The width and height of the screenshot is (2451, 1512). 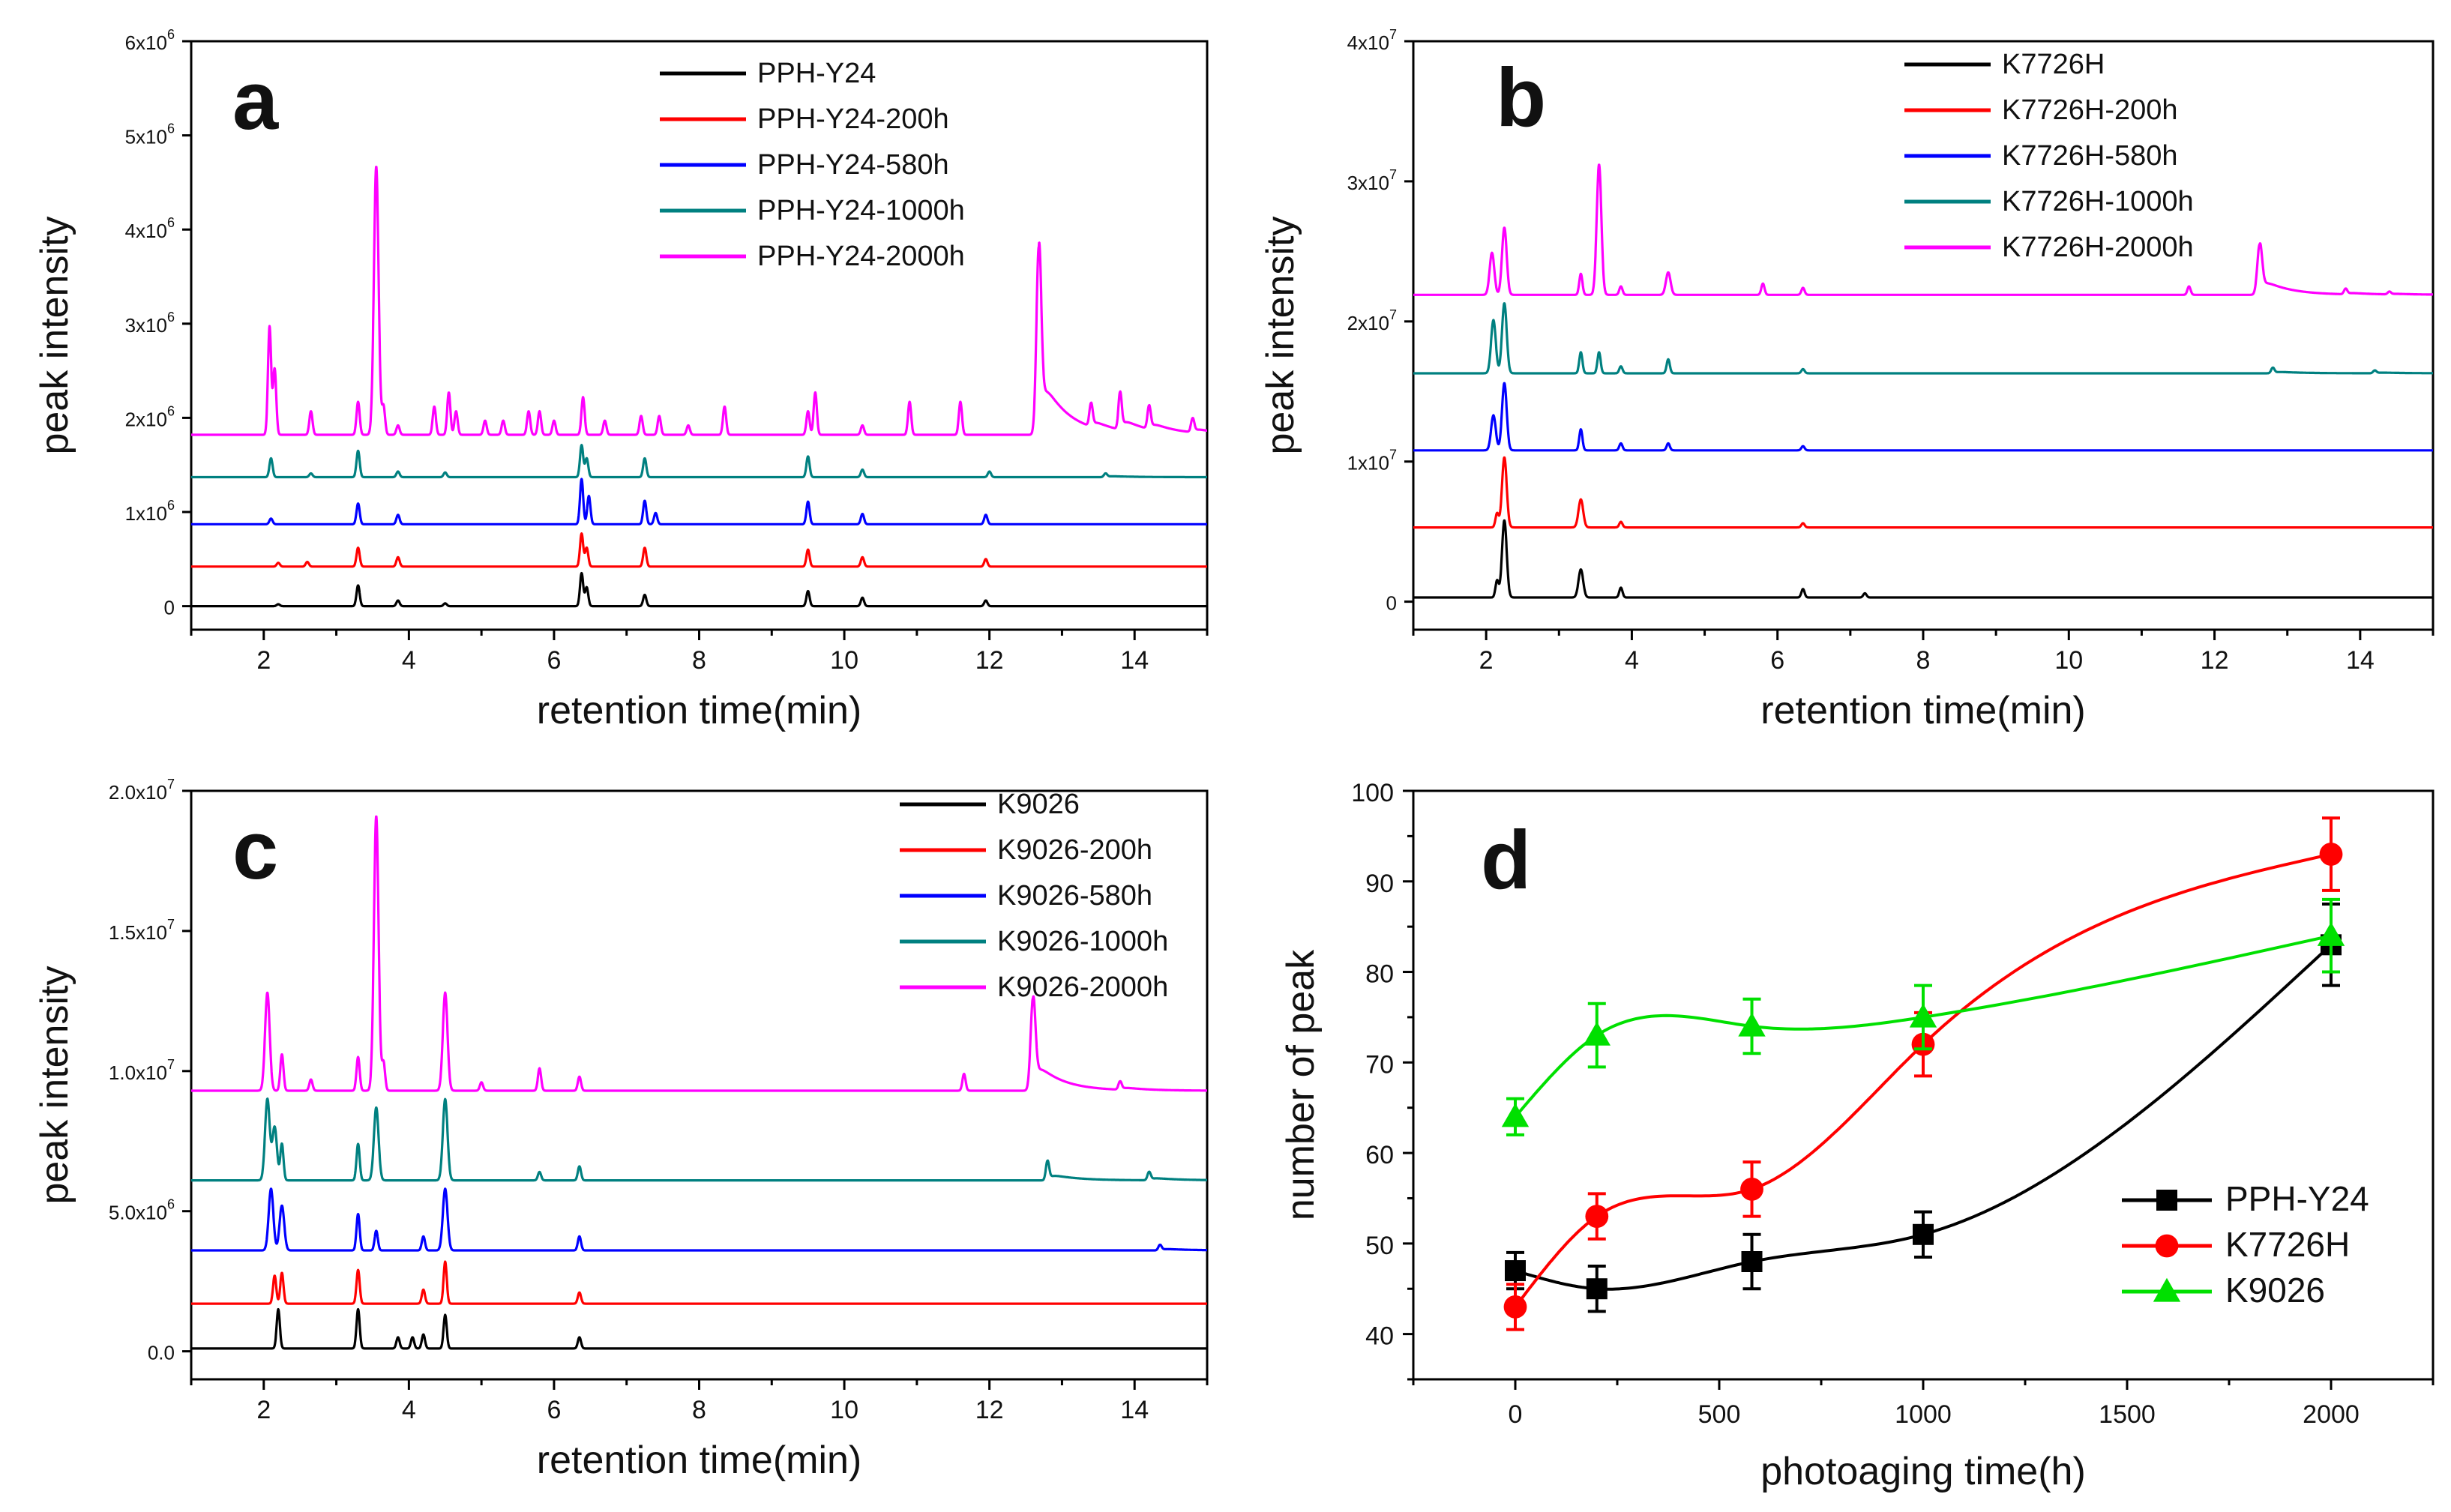 I want to click on legend-label: PPH-Y24-200h, so click(x=853, y=119).